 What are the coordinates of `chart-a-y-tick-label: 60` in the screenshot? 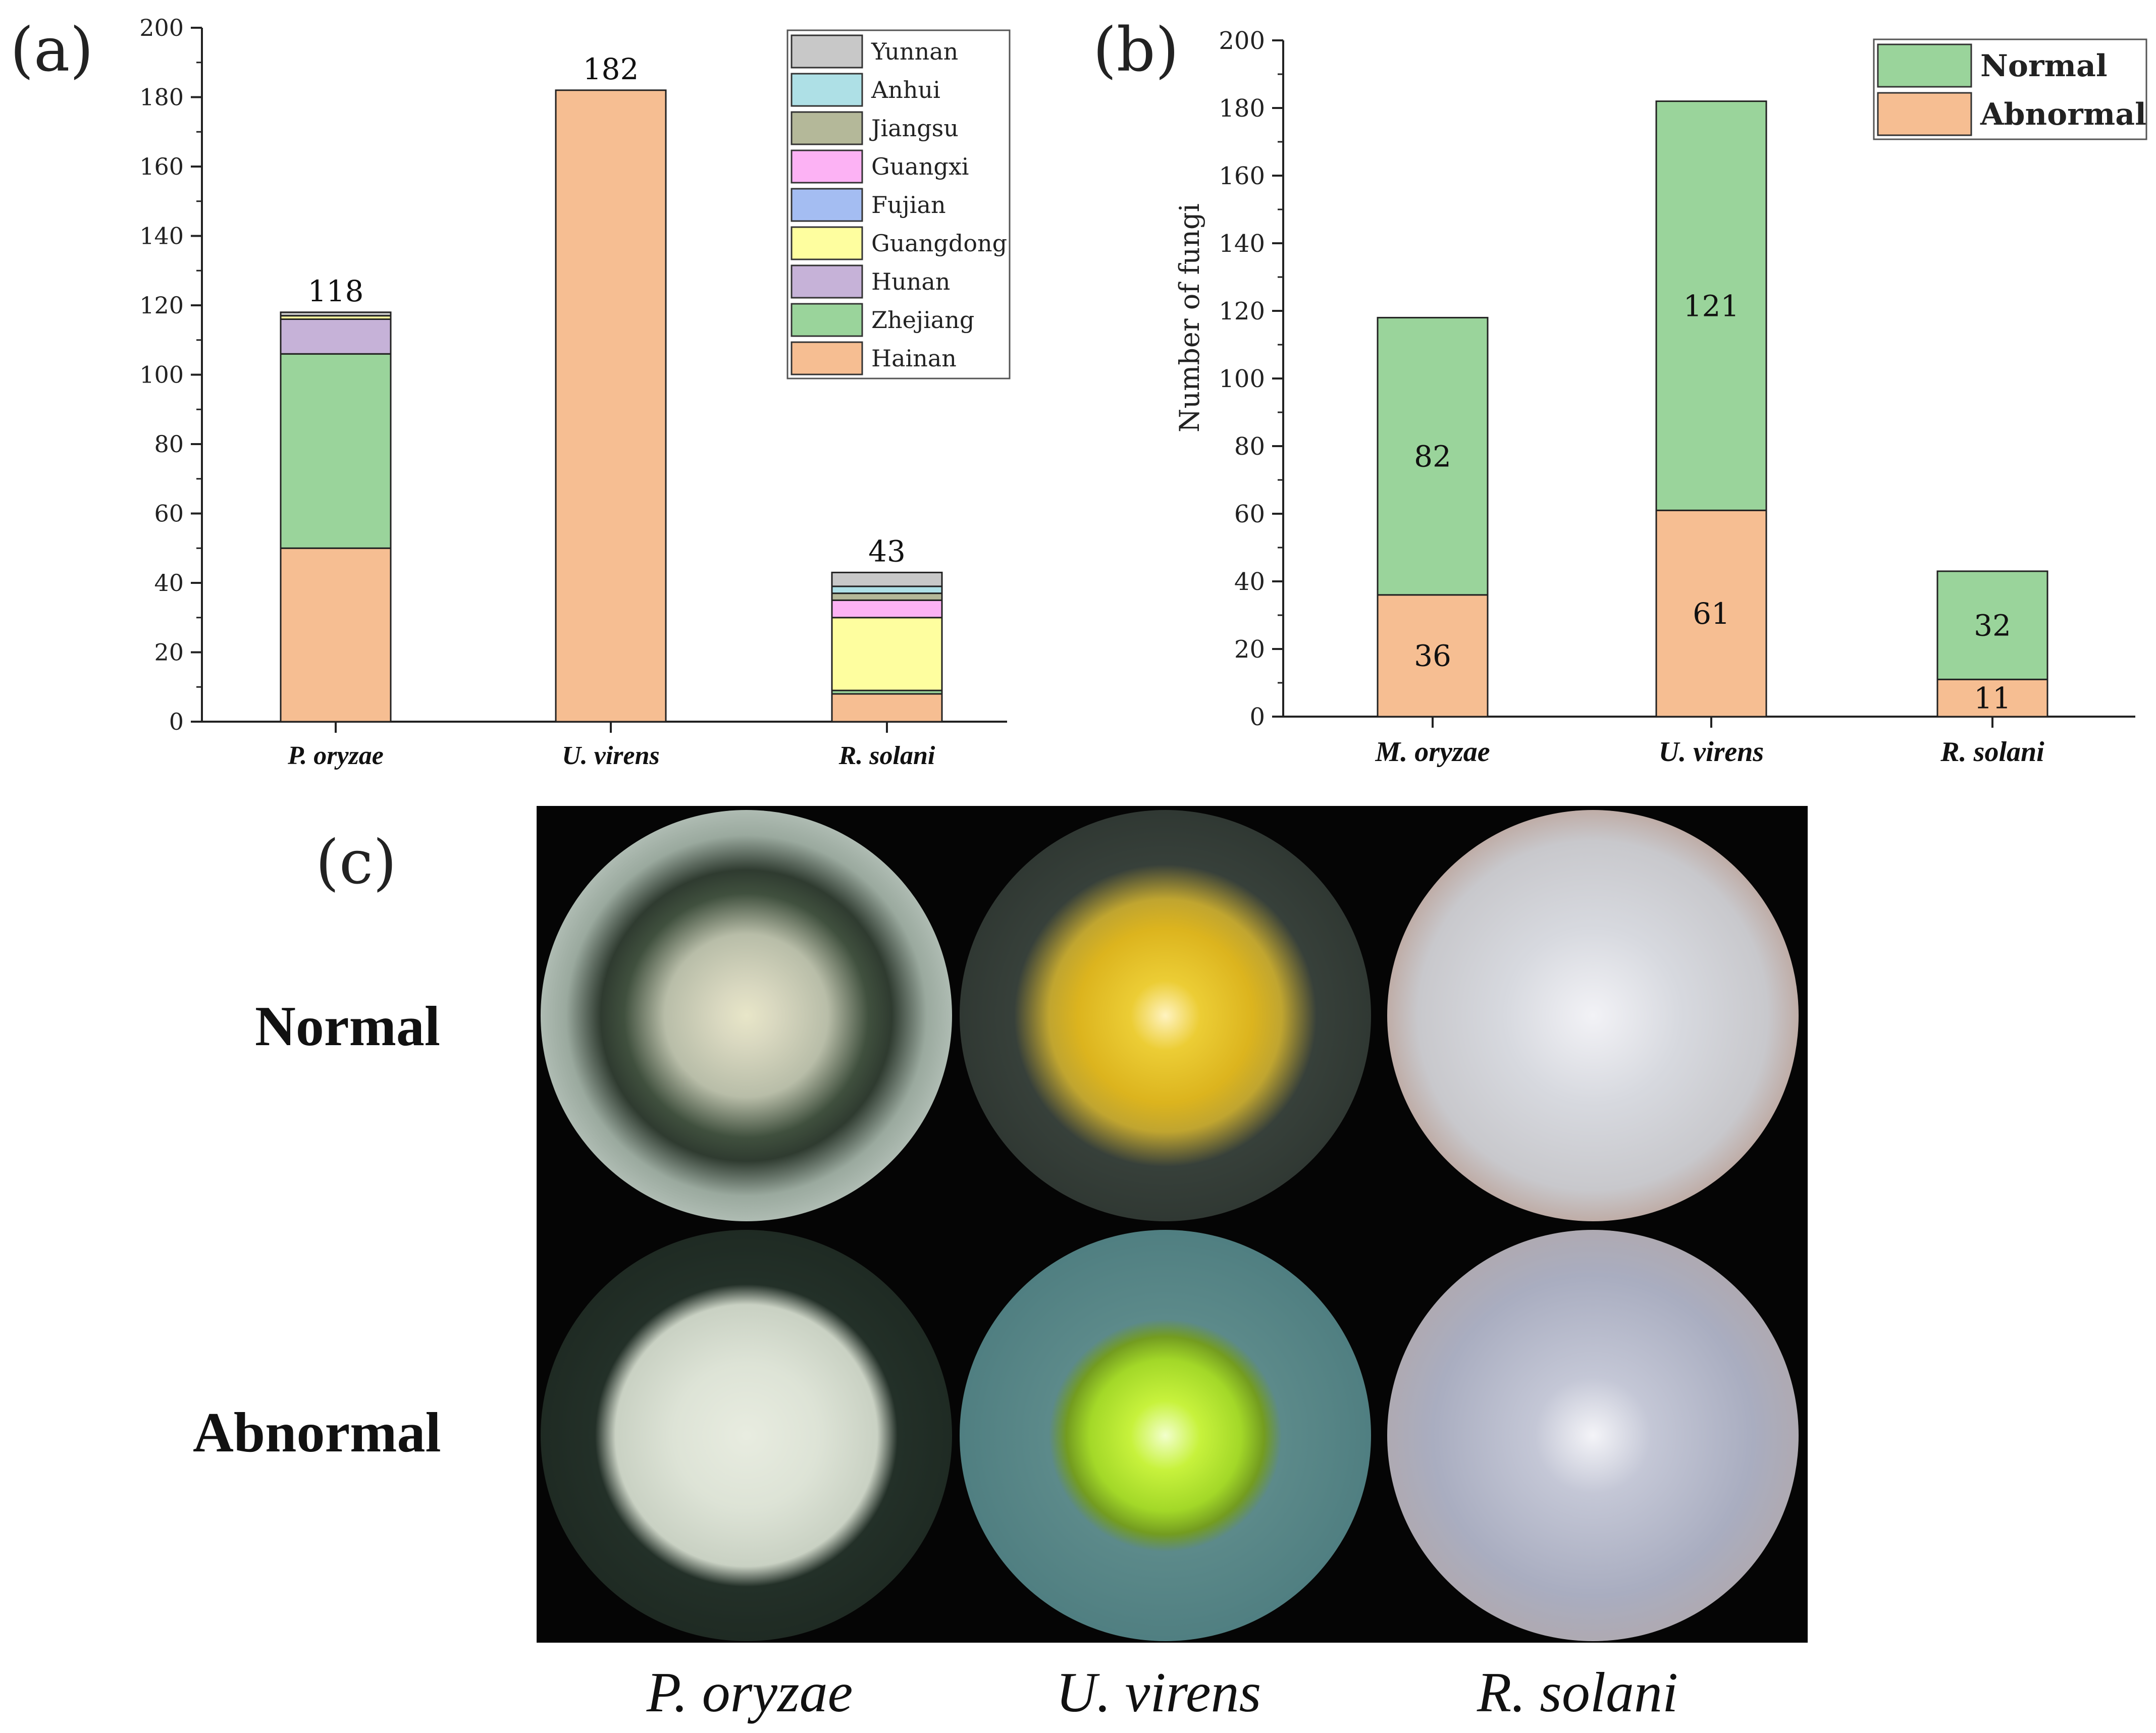 It's located at (169, 513).